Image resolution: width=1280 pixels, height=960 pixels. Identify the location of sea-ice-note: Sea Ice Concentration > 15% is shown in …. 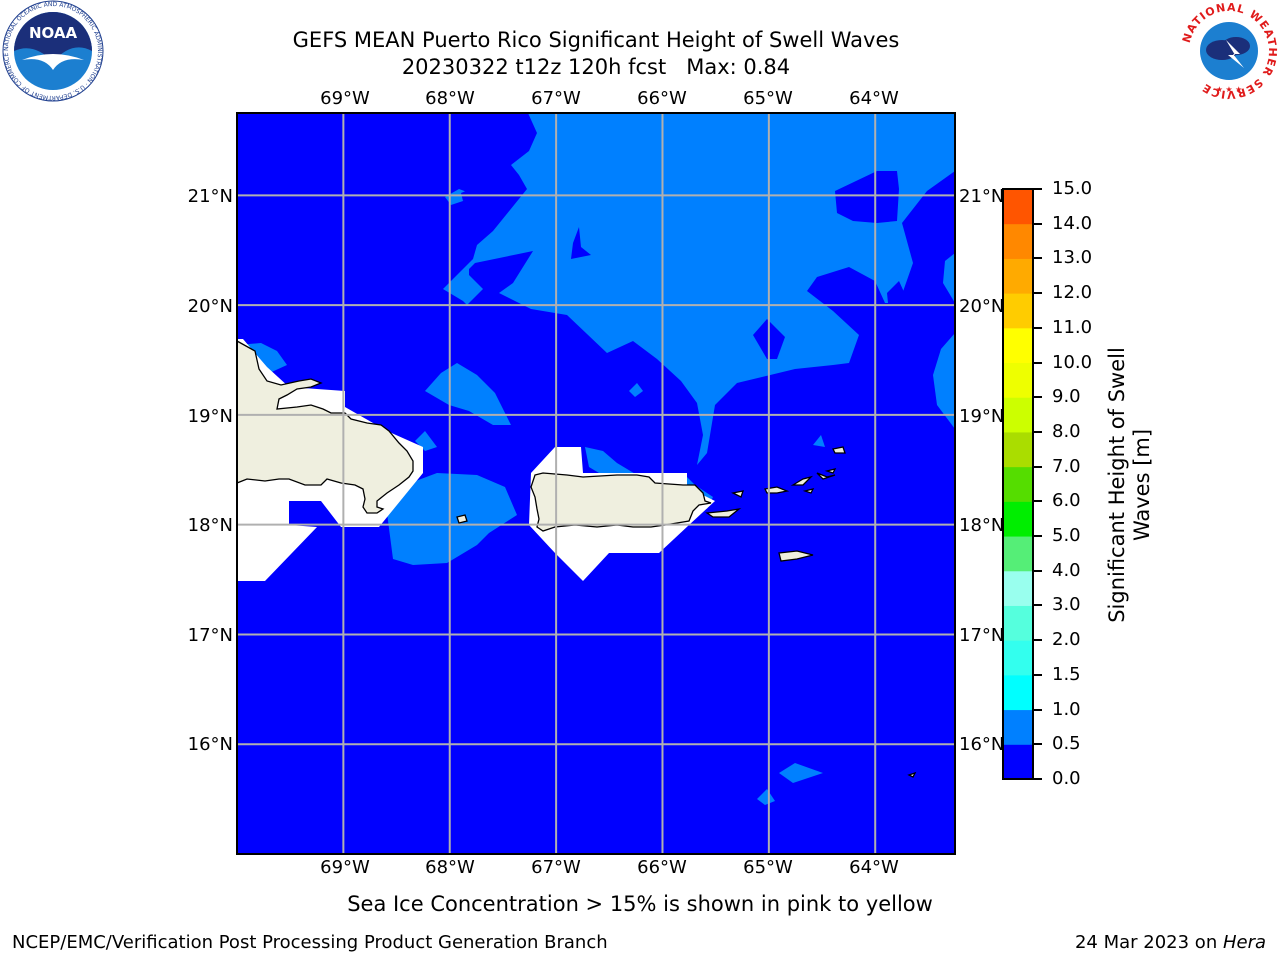
(640, 904).